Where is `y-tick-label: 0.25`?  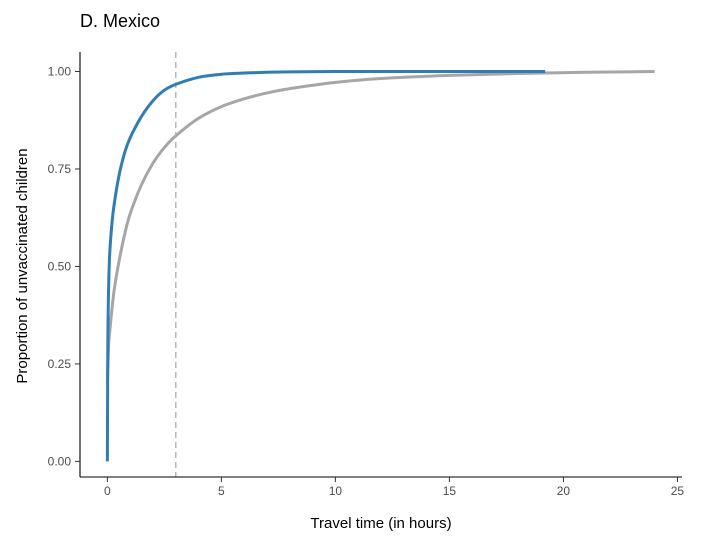 y-tick-label: 0.25 is located at coordinates (60, 364).